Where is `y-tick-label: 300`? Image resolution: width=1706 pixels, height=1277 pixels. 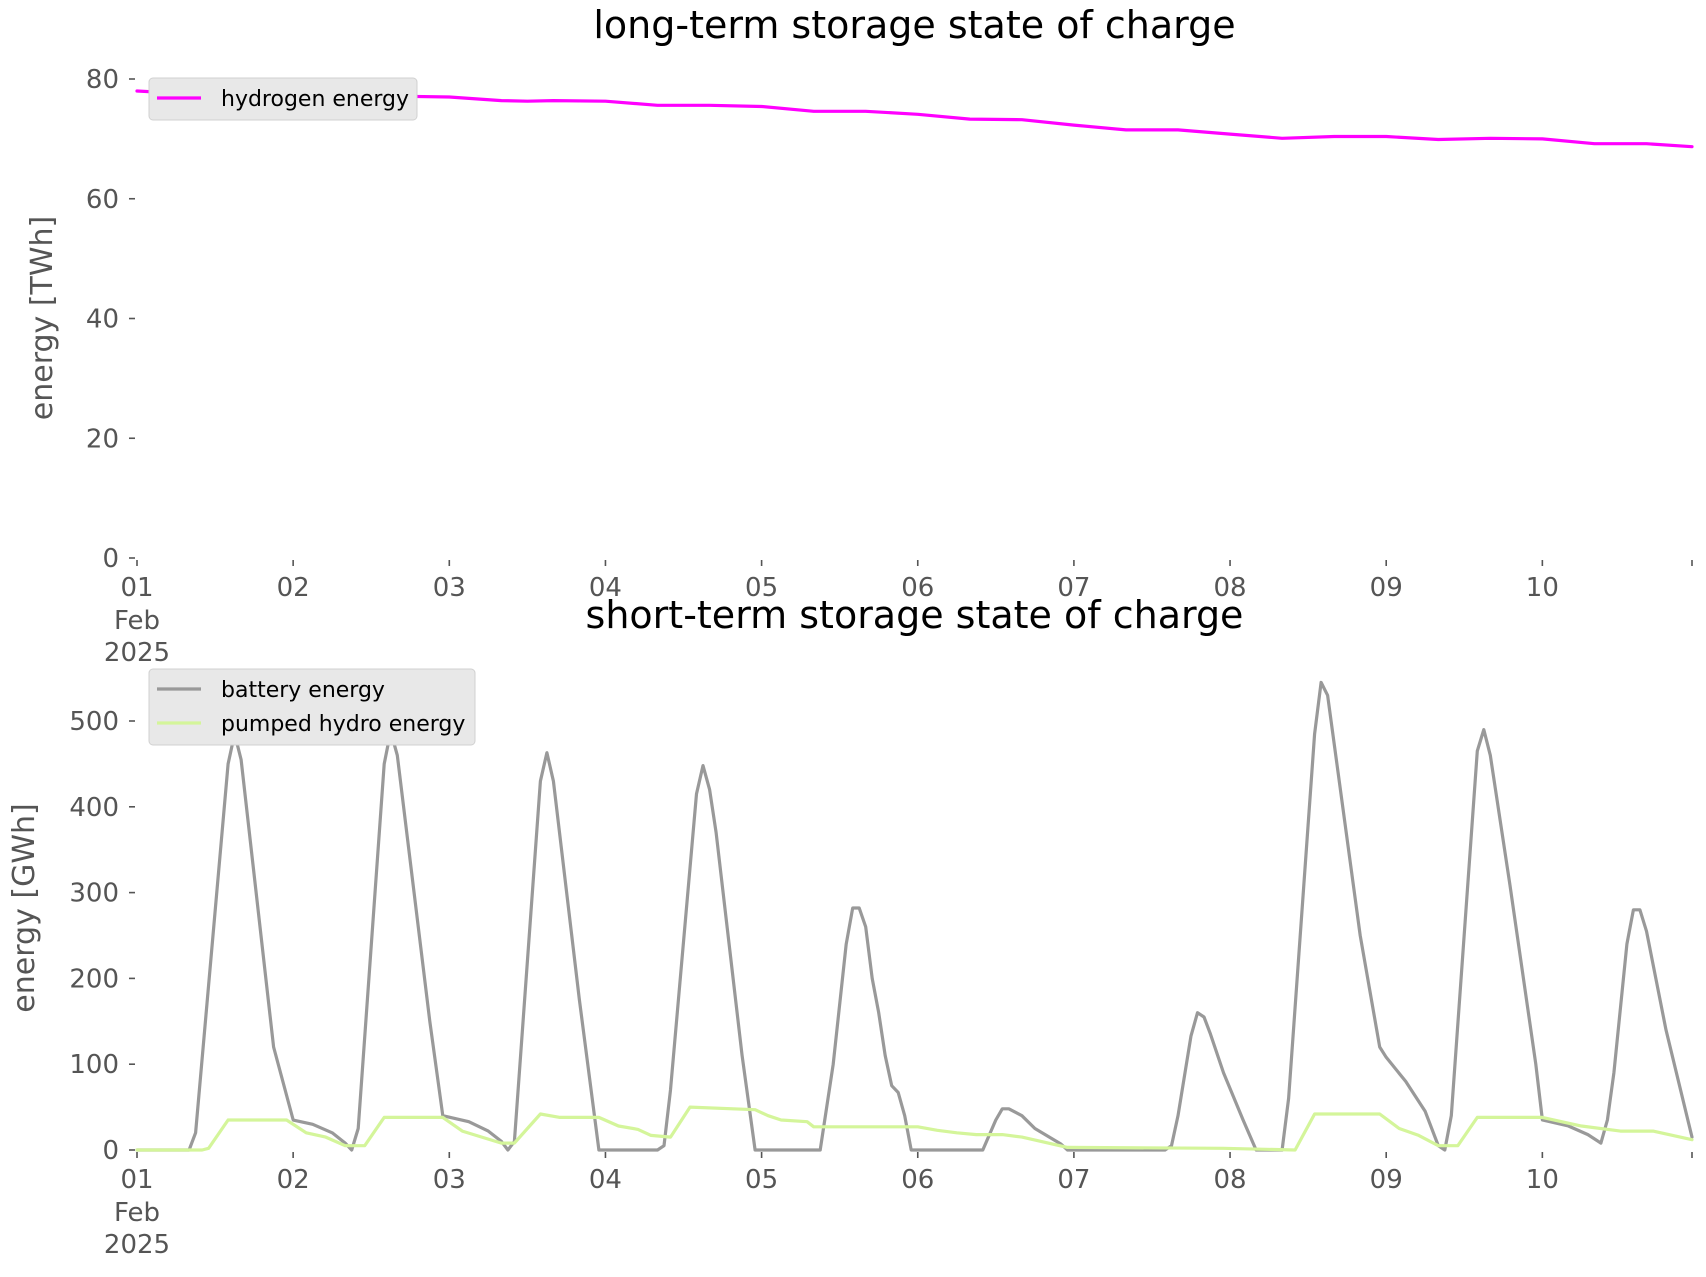 y-tick-label: 300 is located at coordinates (94, 894).